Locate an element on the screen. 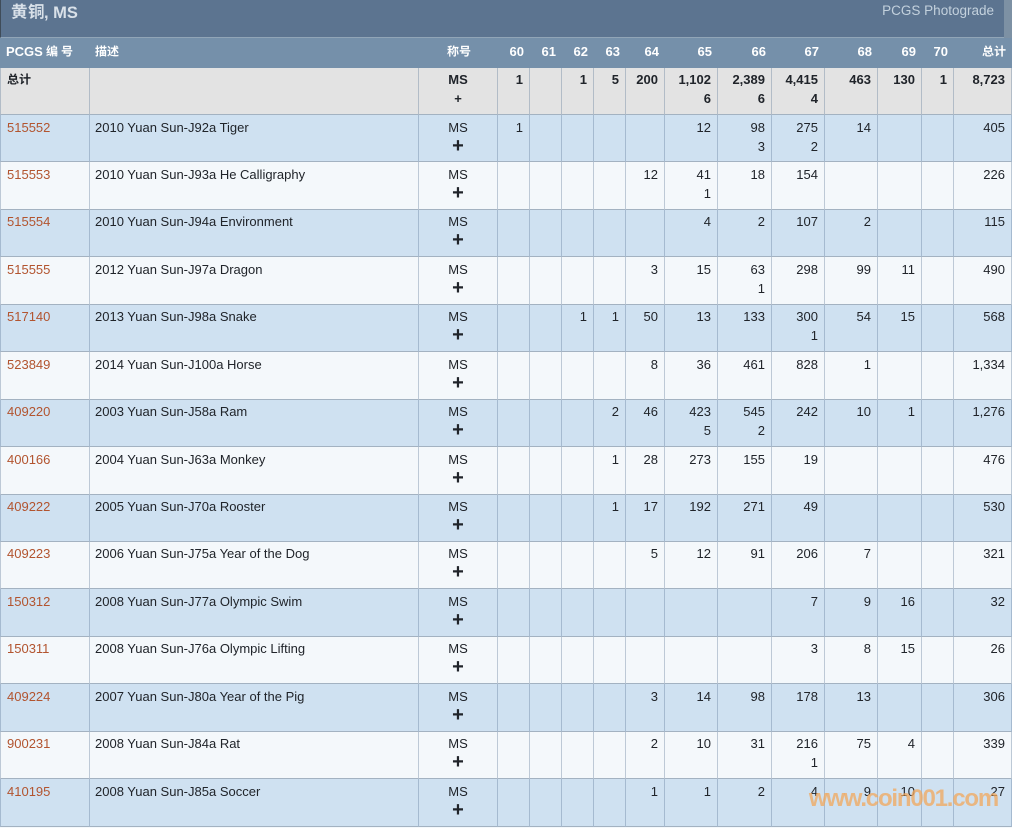 Image resolution: width=1012 pixels, height=828 pixels. grade-66-cell: 98 is located at coordinates (745, 708).